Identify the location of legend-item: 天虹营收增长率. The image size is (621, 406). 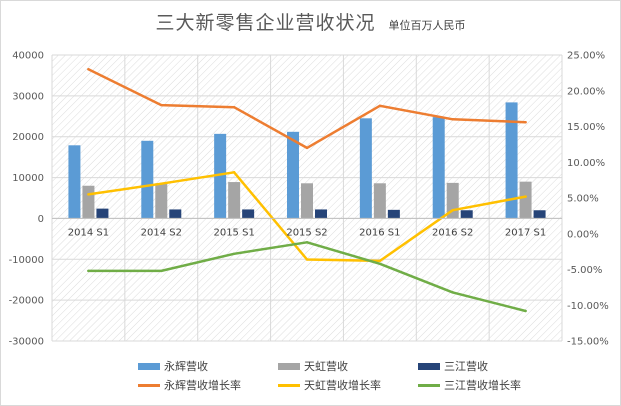
(348, 385).